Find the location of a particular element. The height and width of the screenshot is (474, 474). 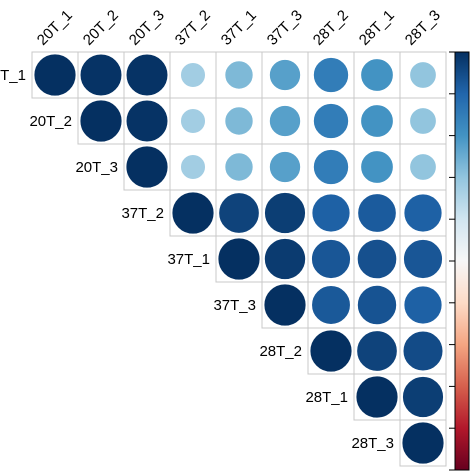

color-legend-ticks is located at coordinates (452, 261).